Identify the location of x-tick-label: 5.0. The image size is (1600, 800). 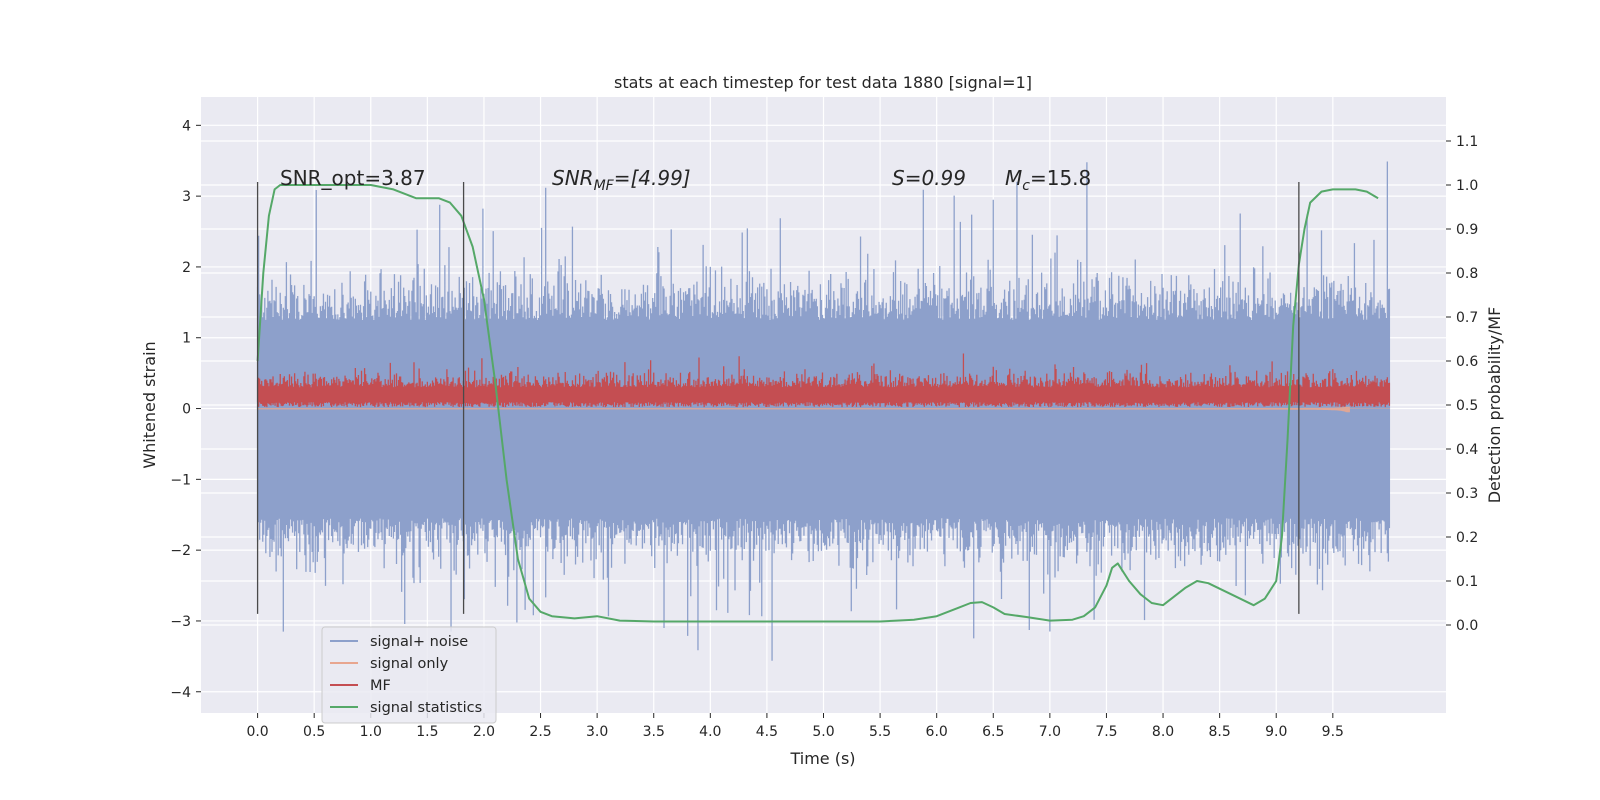
(823, 732).